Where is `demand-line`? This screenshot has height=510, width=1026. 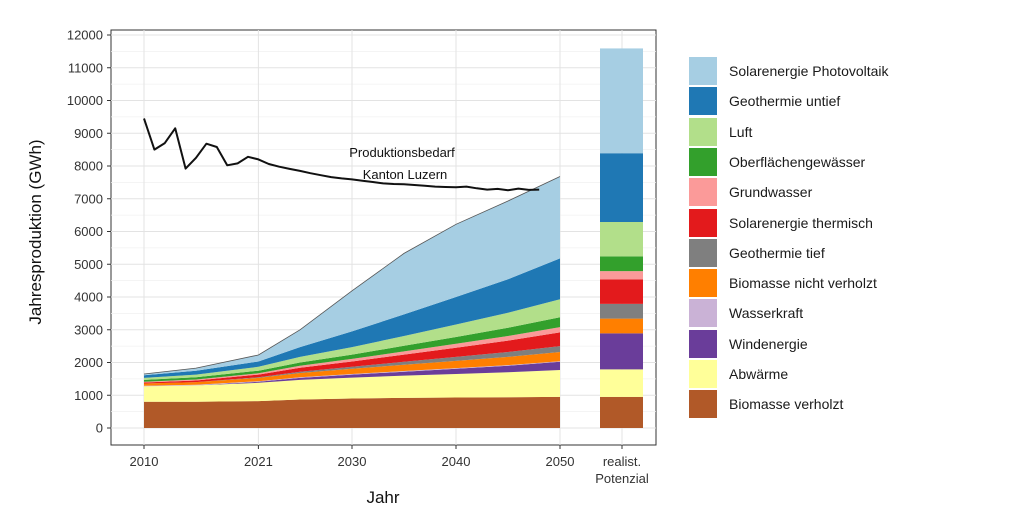
demand-line is located at coordinates (341, 155).